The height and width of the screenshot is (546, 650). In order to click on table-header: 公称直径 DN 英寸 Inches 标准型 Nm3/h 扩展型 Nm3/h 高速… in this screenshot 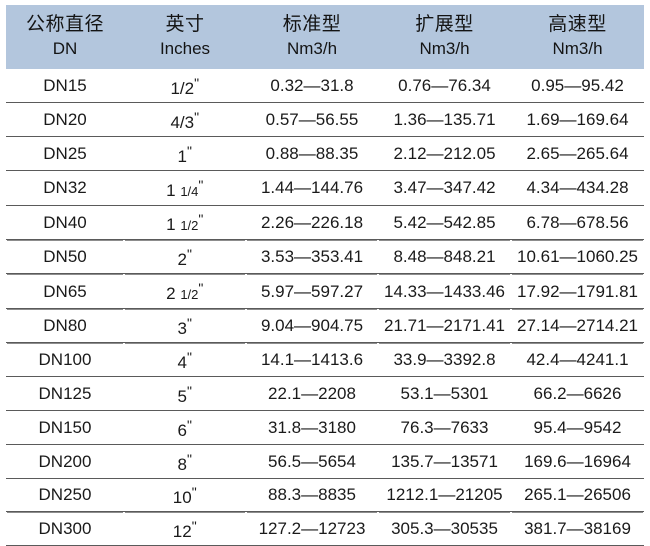, I will do `click(325, 37)`.